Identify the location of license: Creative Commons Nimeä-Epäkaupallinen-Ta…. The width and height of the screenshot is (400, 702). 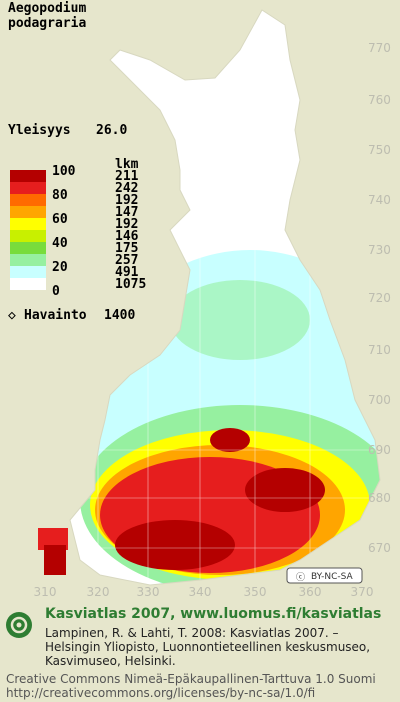
(191, 679).